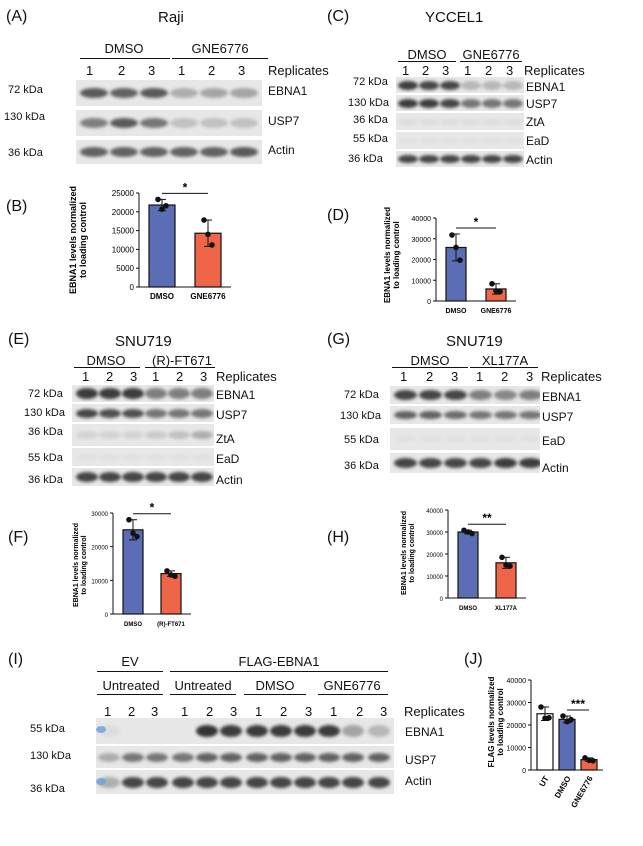 The image size is (643, 846). Describe the element at coordinates (524, 771) in the screenshot. I see `y-tick-label: 0` at that location.